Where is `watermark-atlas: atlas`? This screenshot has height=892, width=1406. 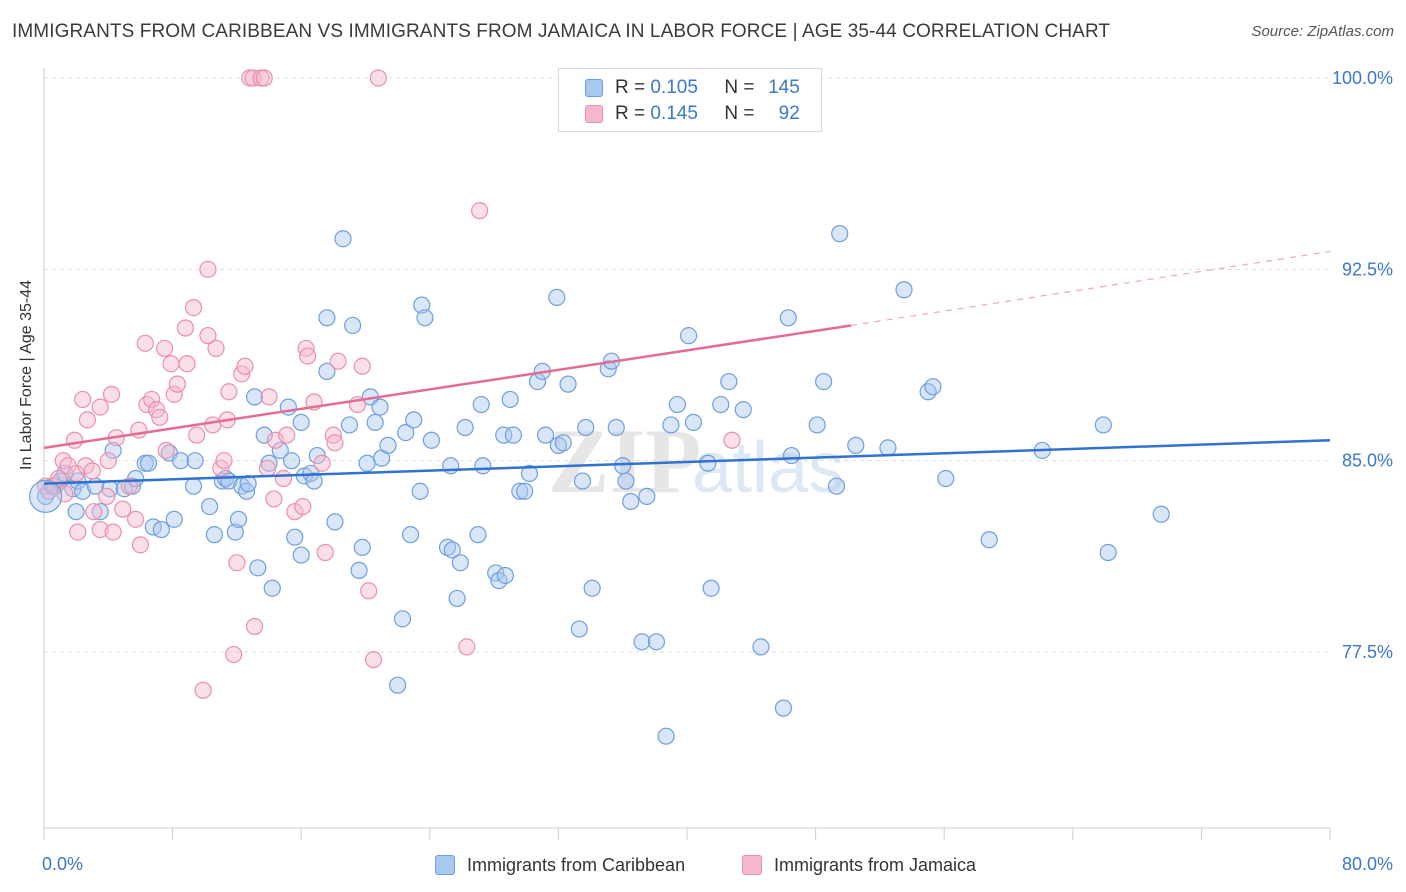 watermark-atlas: atlas is located at coordinates (768, 468).